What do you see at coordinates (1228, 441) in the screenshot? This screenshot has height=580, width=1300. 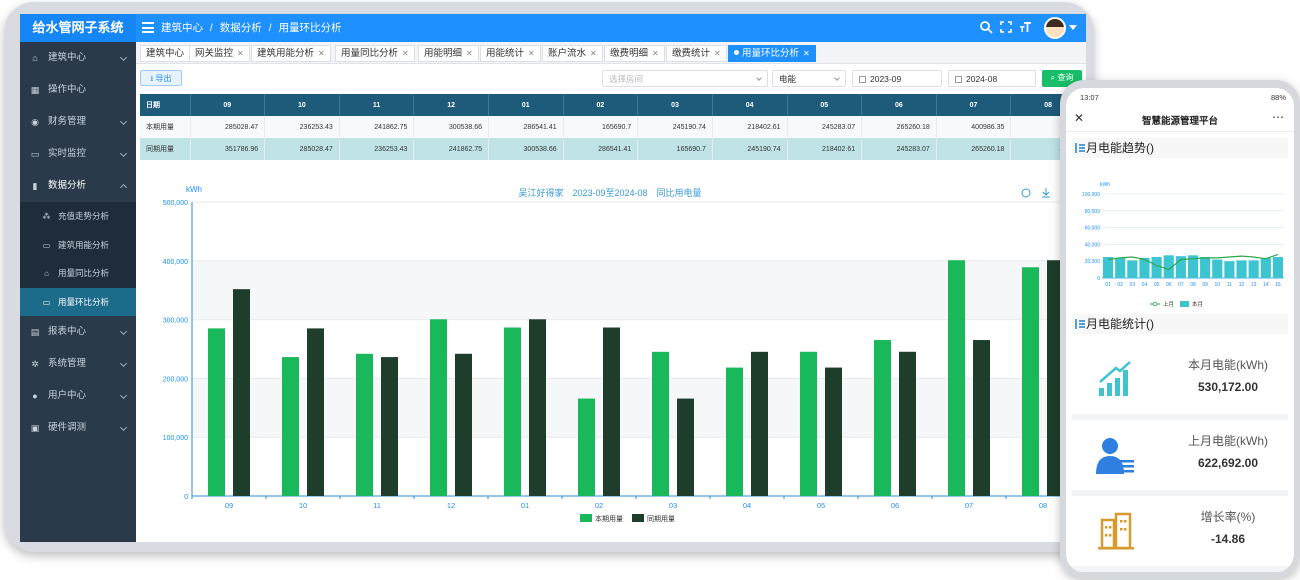 I see `stat-label: 上月电能(kWh)` at bounding box center [1228, 441].